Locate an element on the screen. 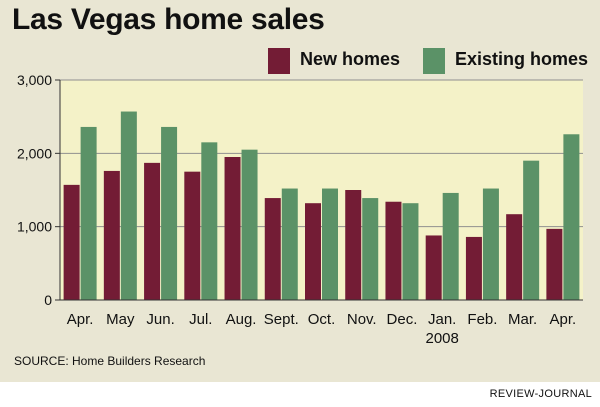 This screenshot has height=407, width=600. x-tick-label: Jul. is located at coordinates (200, 319).